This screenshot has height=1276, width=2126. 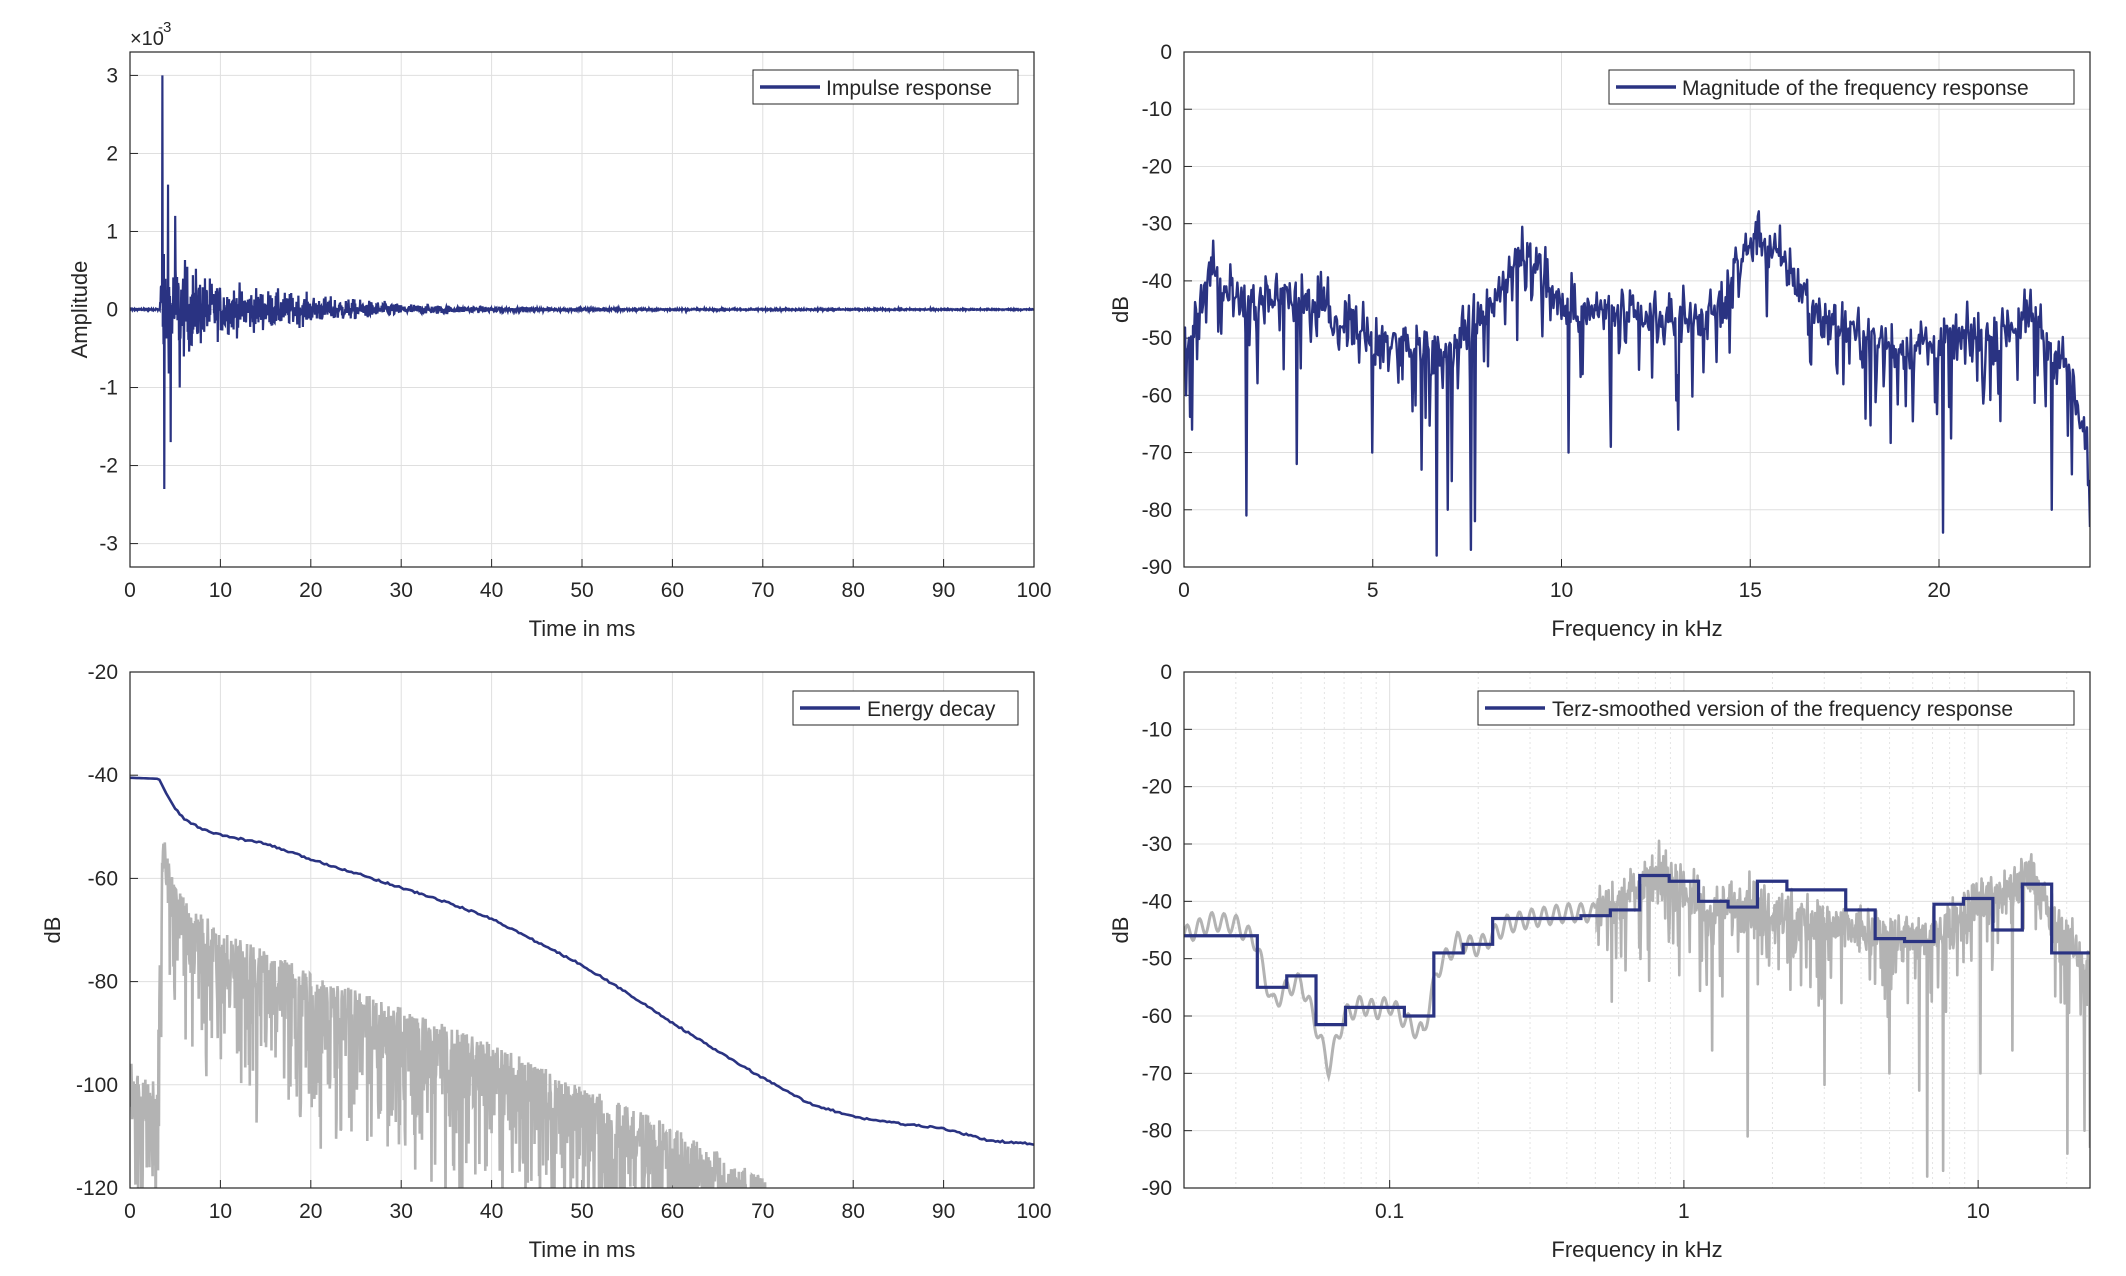 I want to click on legend-label: Impulse response, so click(x=909, y=88).